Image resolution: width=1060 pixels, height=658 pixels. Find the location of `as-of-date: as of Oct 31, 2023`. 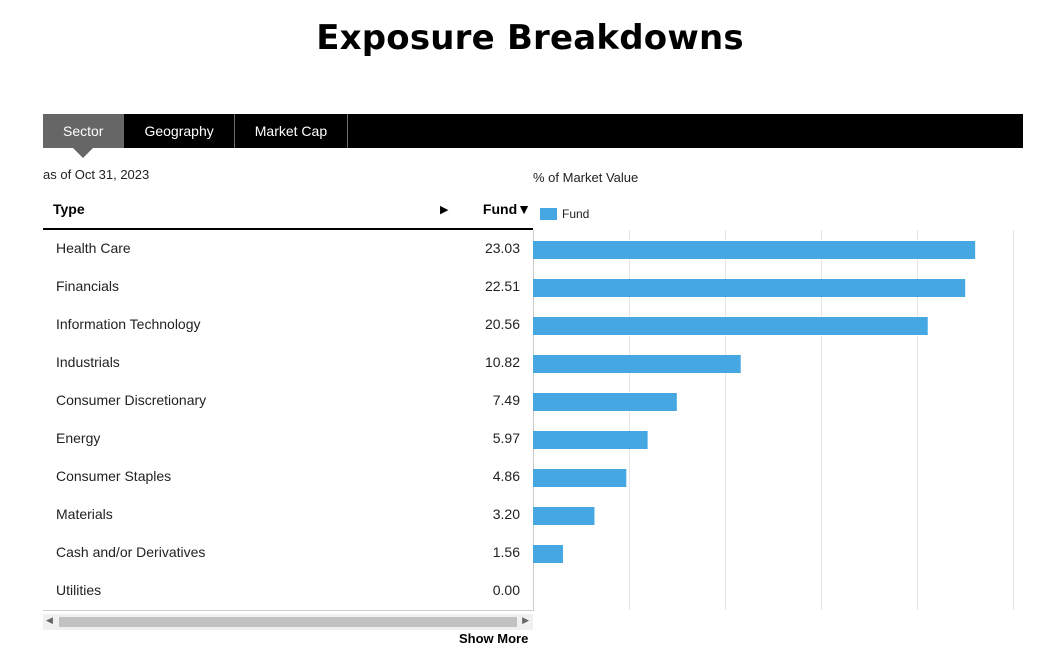

as-of-date: as of Oct 31, 2023 is located at coordinates (96, 174).